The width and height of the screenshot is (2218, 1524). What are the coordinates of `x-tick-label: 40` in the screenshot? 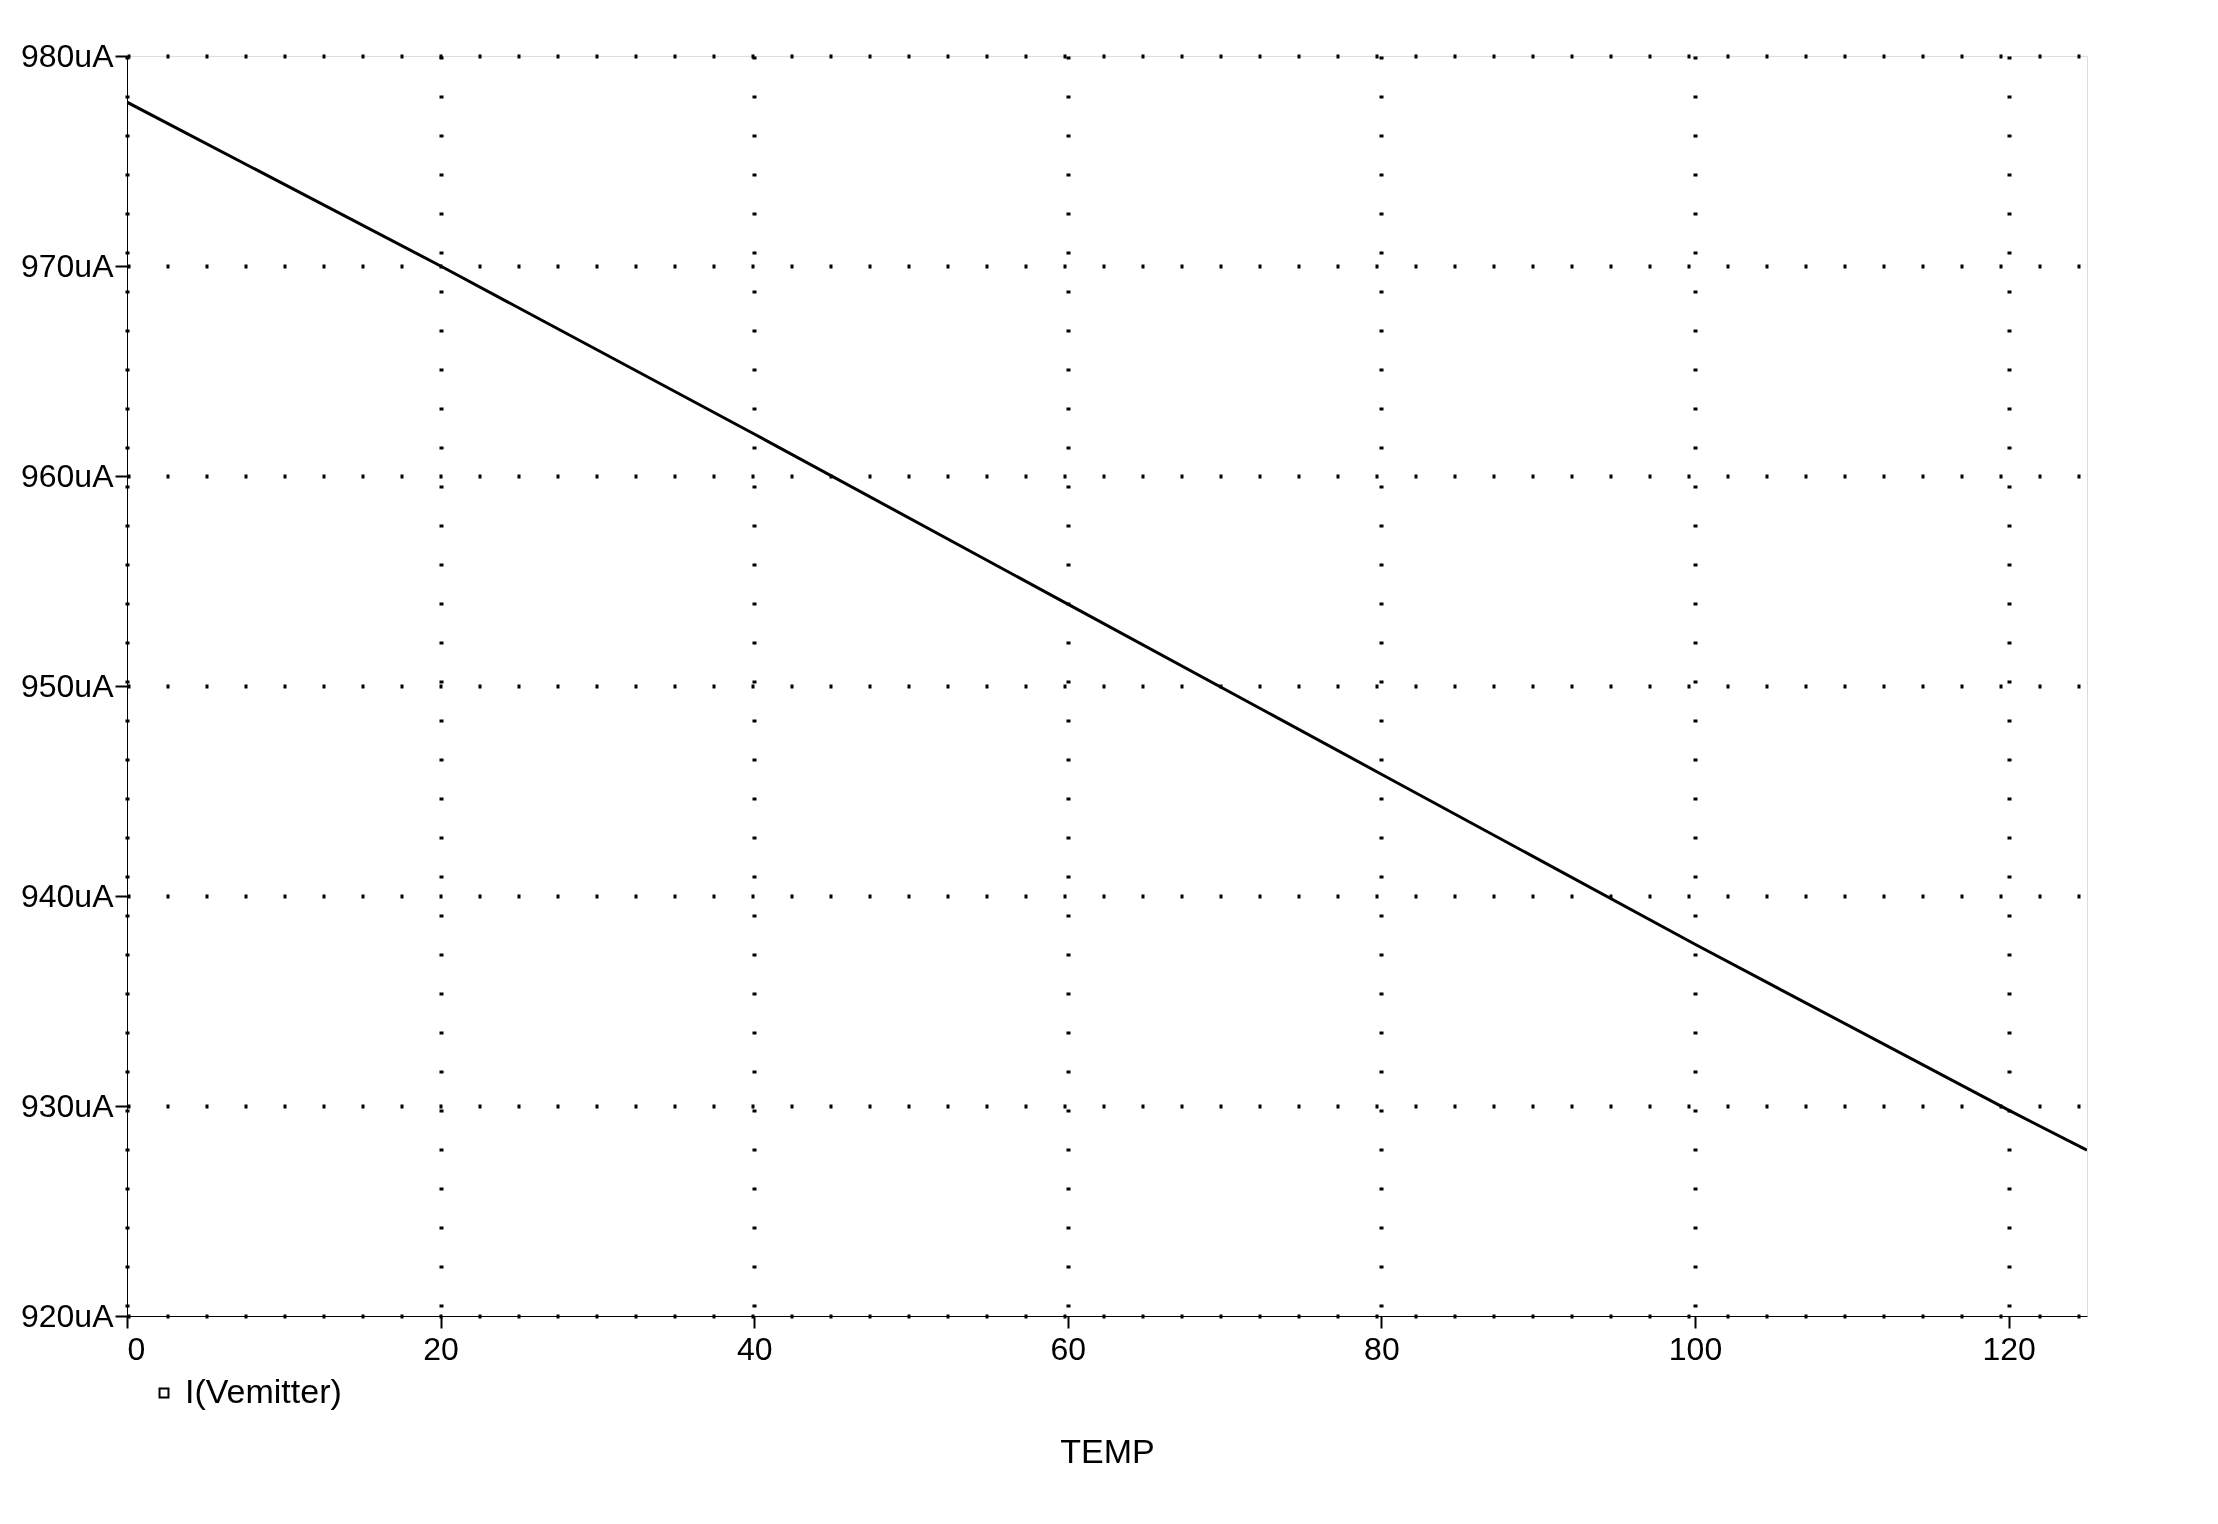 It's located at (754, 1348).